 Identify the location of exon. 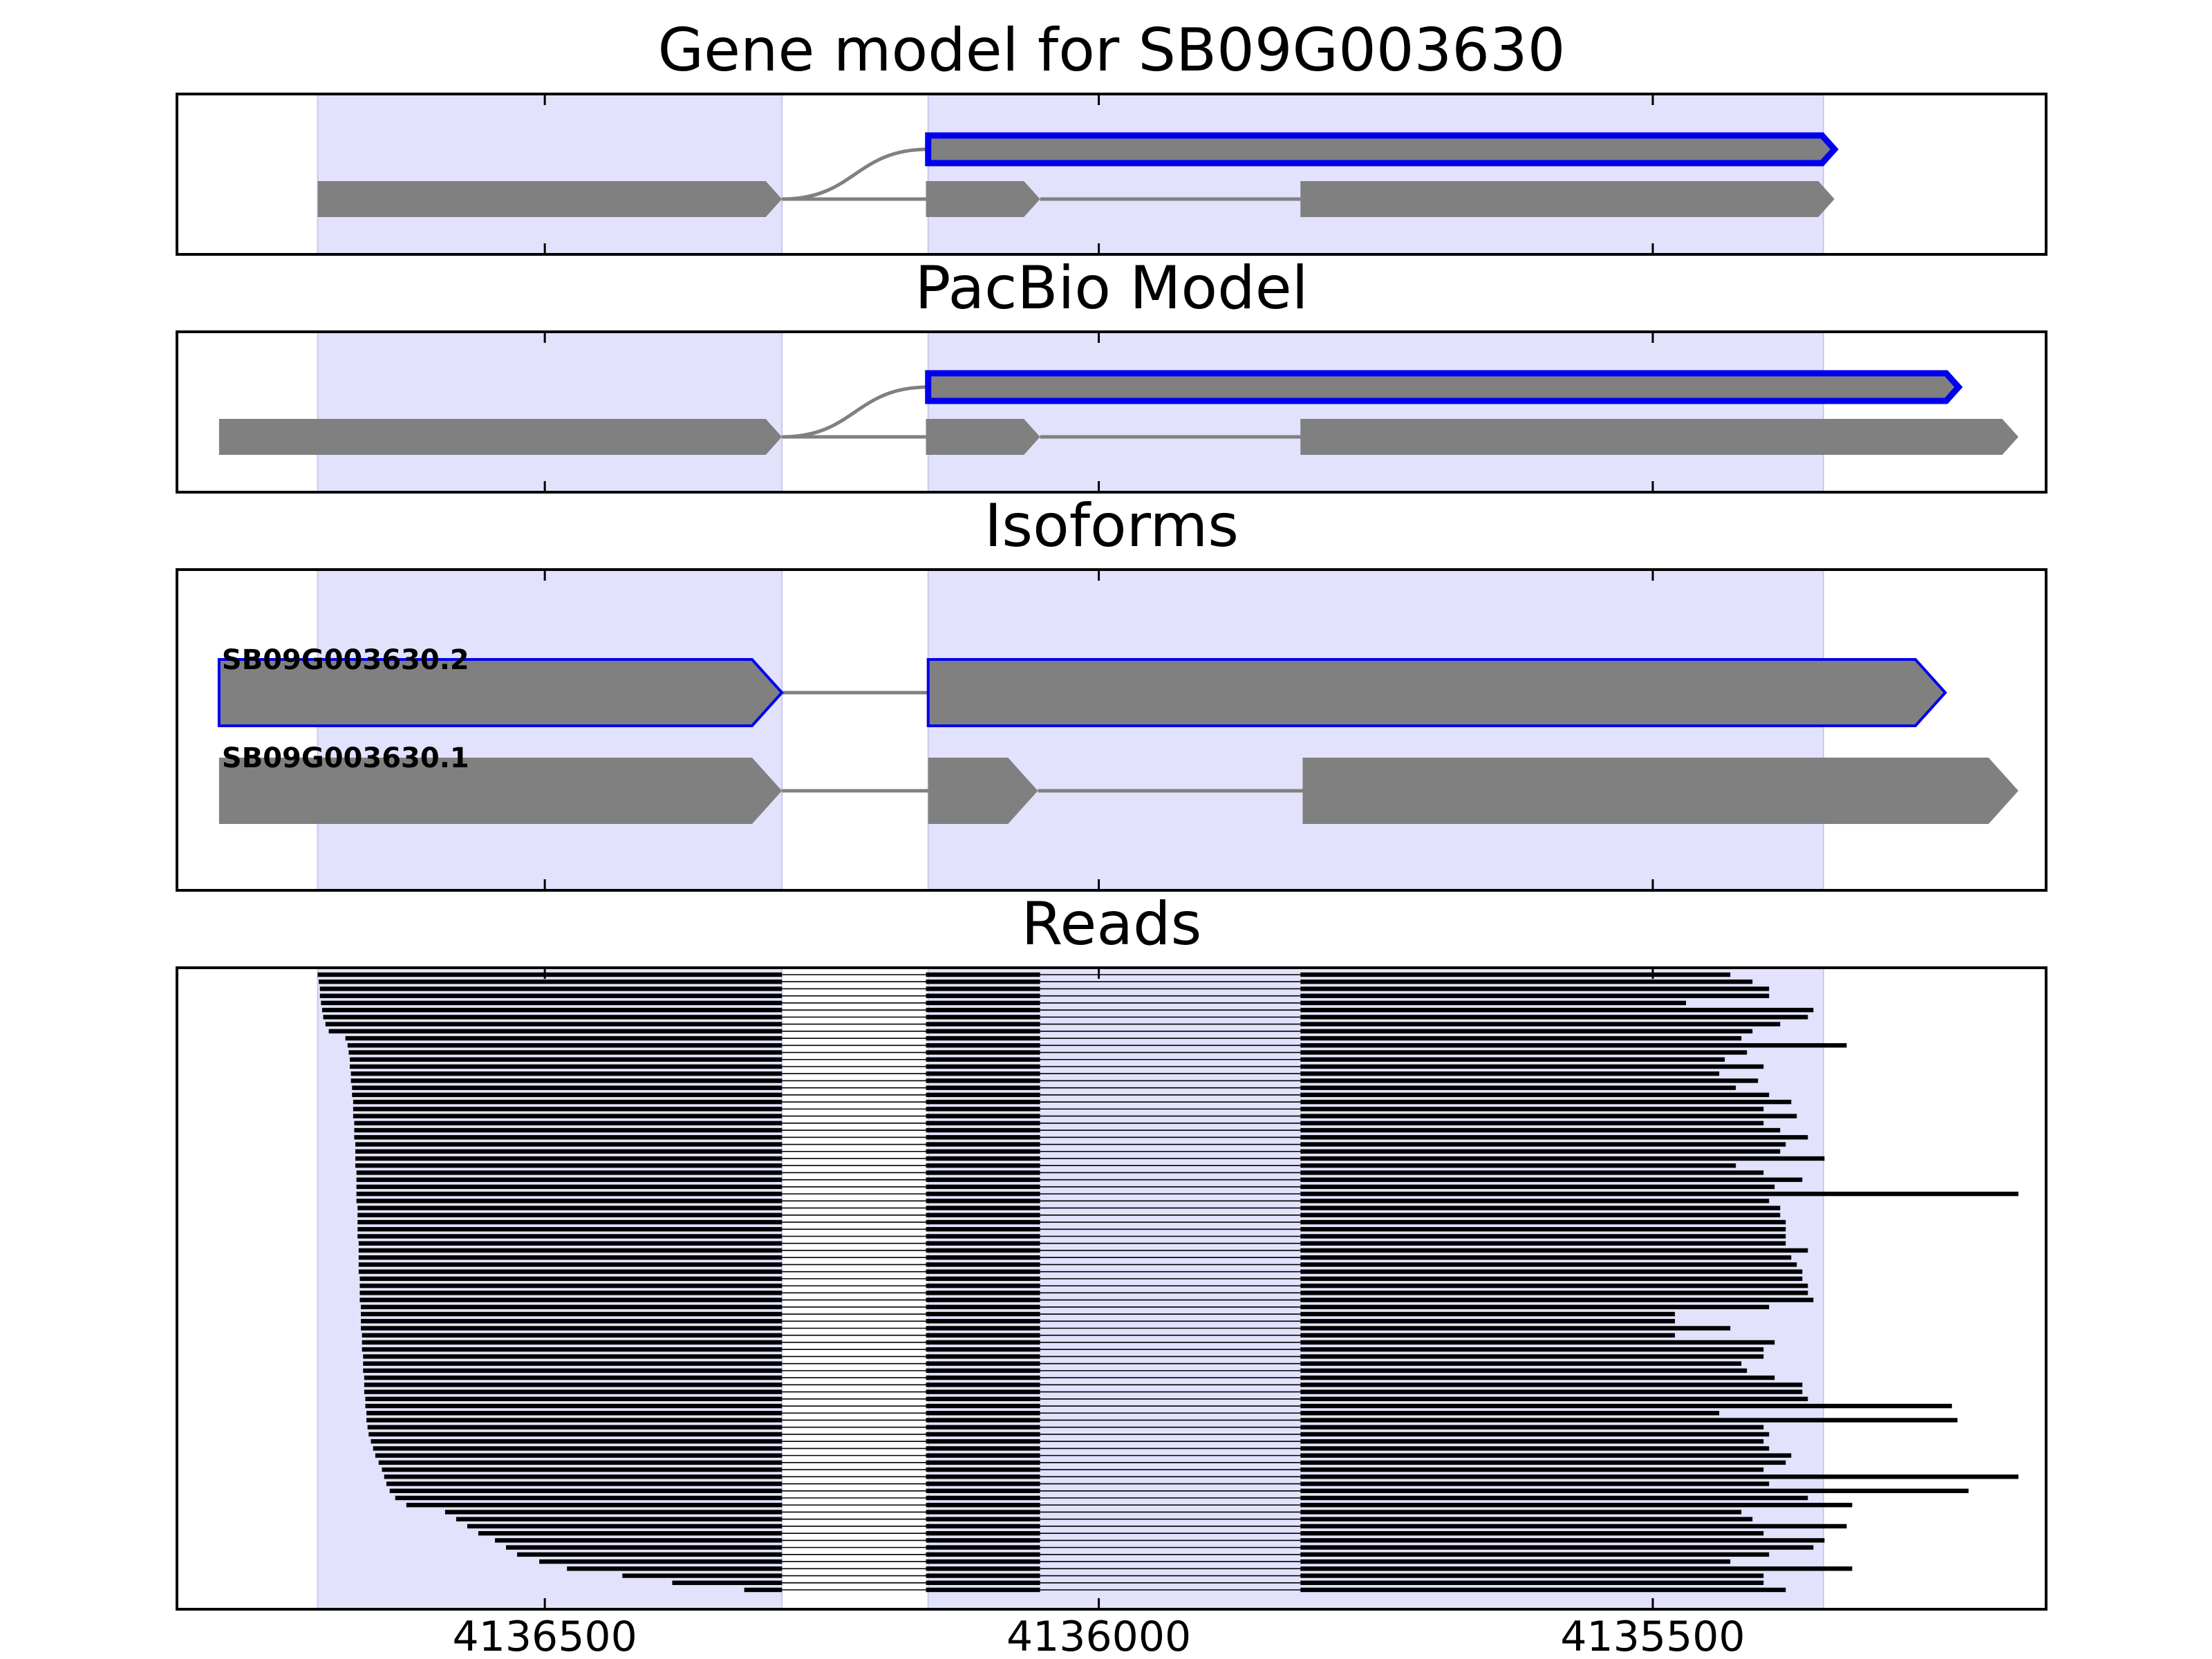
(500, 791).